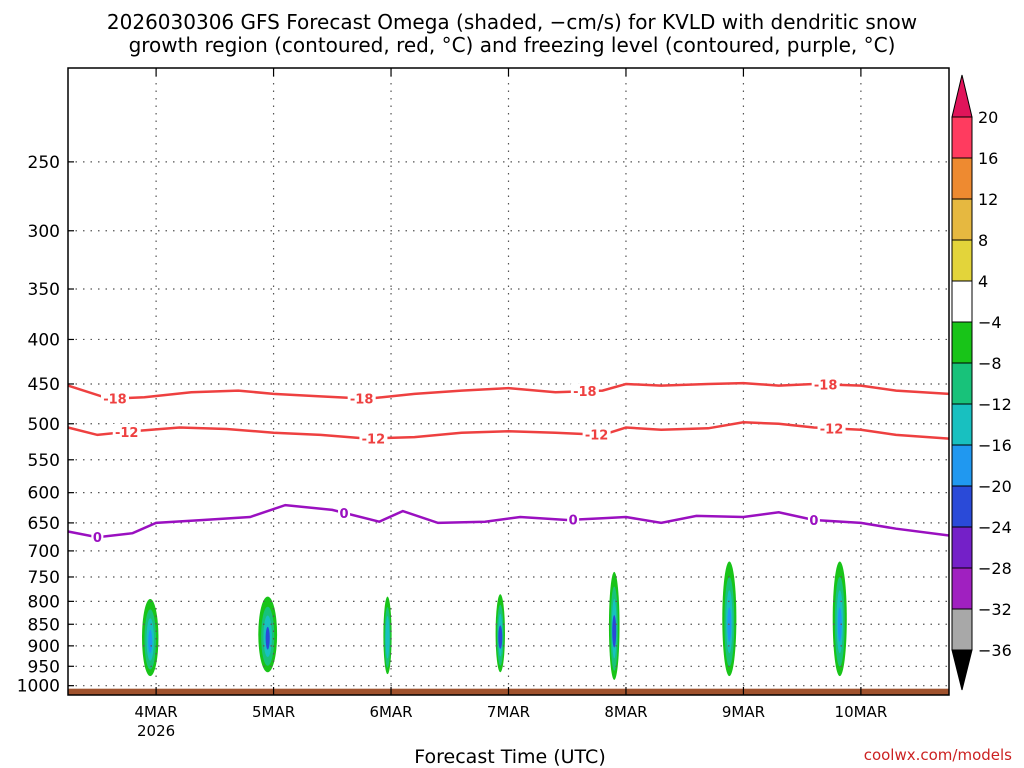  What do you see at coordinates (44, 524) in the screenshot?
I see `y-tick-label: 650` at bounding box center [44, 524].